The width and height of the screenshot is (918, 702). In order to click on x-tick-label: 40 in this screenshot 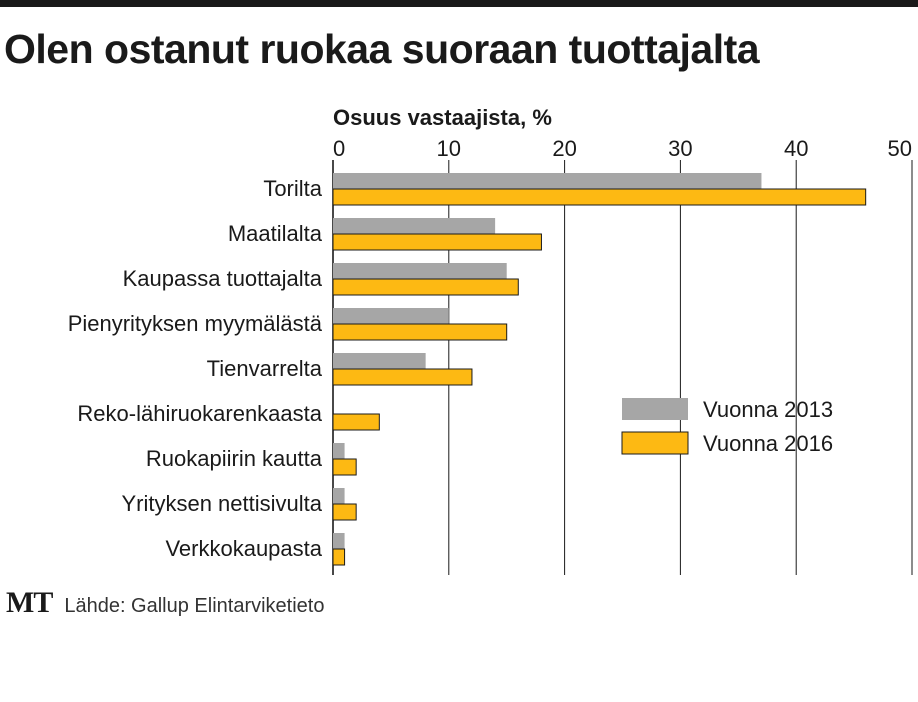, I will do `click(796, 148)`.